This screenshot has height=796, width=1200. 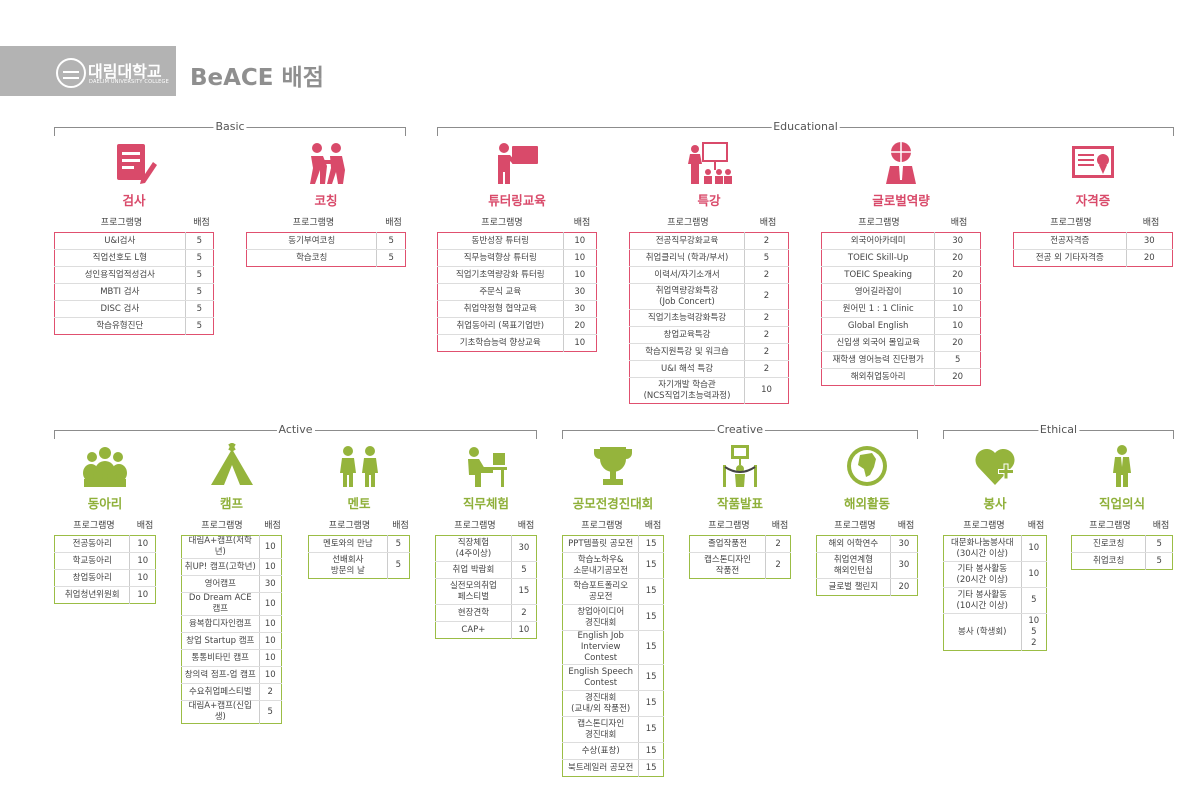 I want to click on table-row: 북트레일러 공모전 15, so click(x=613, y=768).